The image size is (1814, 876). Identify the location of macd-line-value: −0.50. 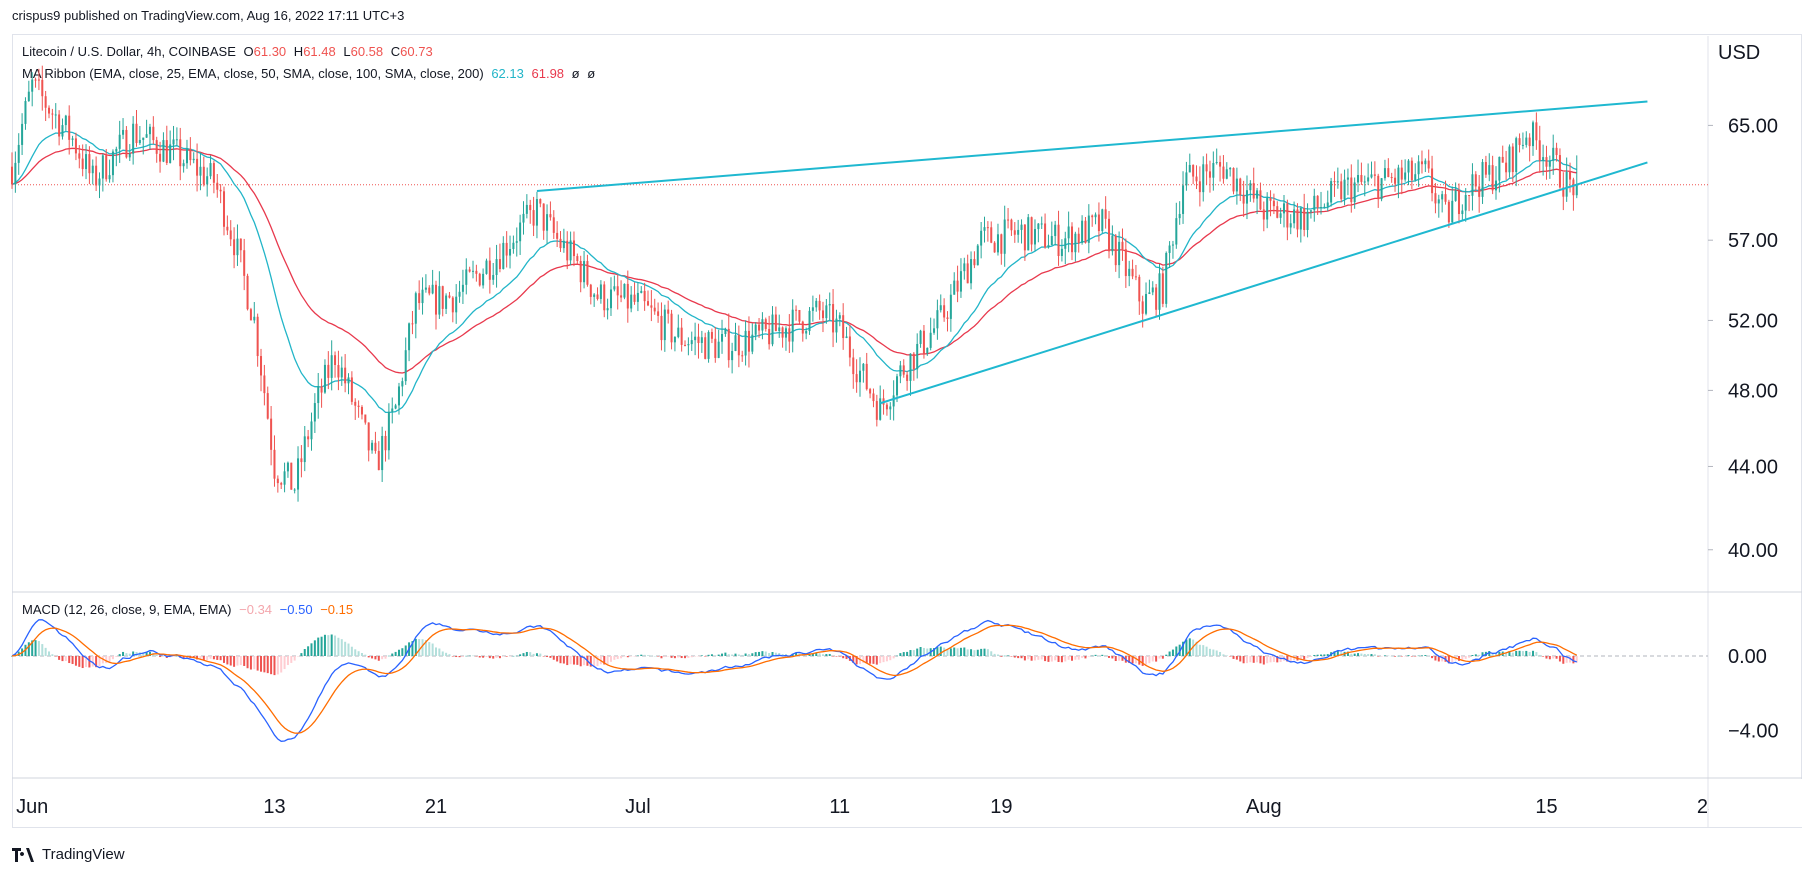
(296, 609).